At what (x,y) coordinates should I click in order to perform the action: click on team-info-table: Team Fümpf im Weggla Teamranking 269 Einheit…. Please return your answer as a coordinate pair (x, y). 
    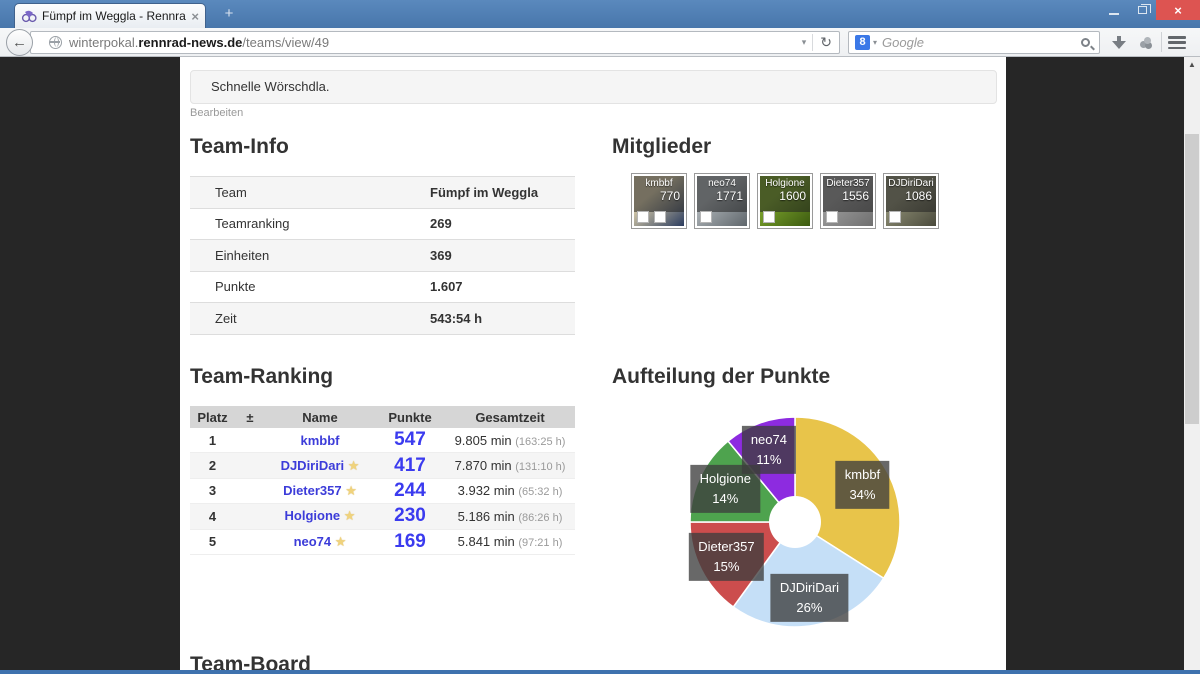
    Looking at the image, I should click on (382, 255).